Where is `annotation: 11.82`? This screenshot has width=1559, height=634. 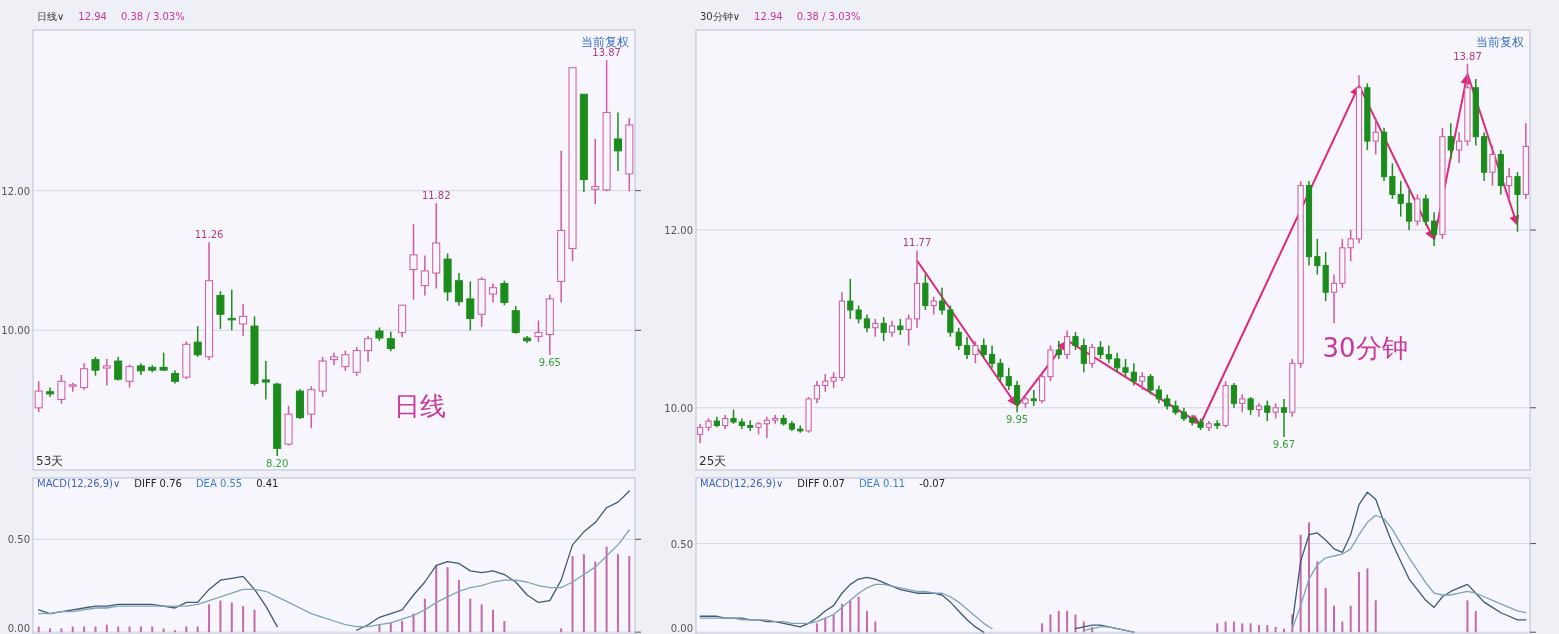 annotation: 11.82 is located at coordinates (436, 196).